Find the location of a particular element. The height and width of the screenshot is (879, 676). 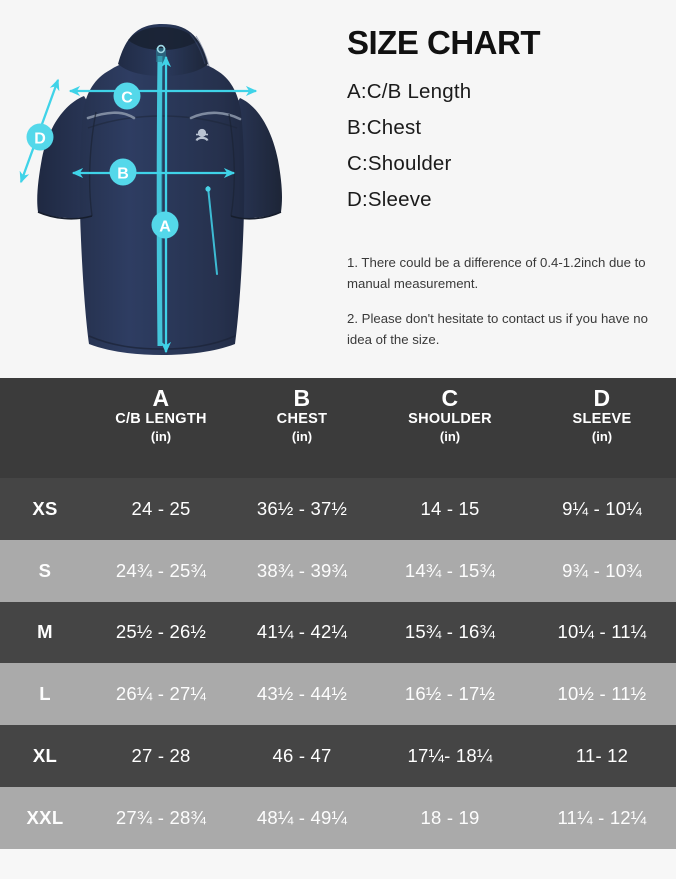

header-cell-shoulder: C SHOULDER (in) is located at coordinates (450, 411).